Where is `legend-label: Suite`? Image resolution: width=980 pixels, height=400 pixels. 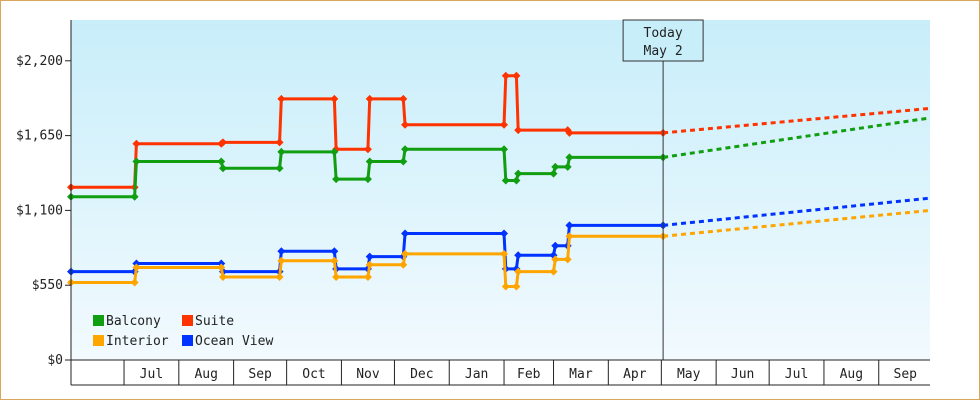 legend-label: Suite is located at coordinates (214, 321).